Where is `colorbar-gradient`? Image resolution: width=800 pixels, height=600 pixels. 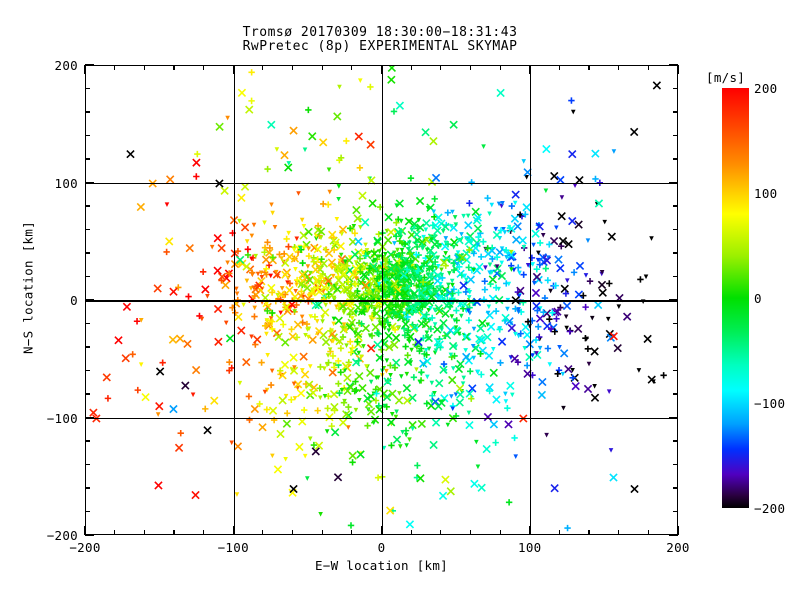 colorbar-gradient is located at coordinates (735, 298).